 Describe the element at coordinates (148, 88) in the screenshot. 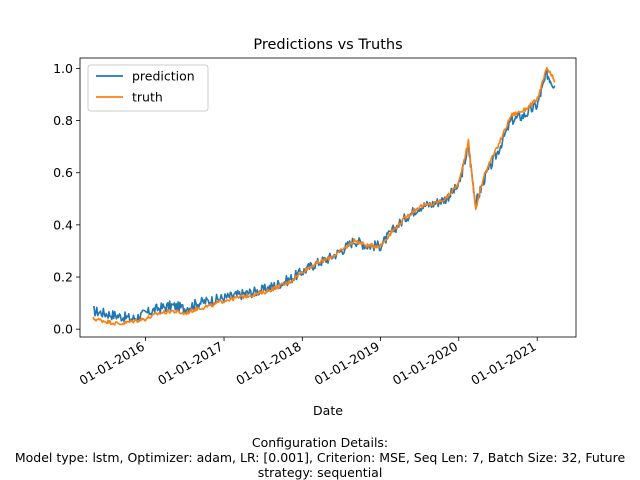

I see `legend: prediction truth` at that location.